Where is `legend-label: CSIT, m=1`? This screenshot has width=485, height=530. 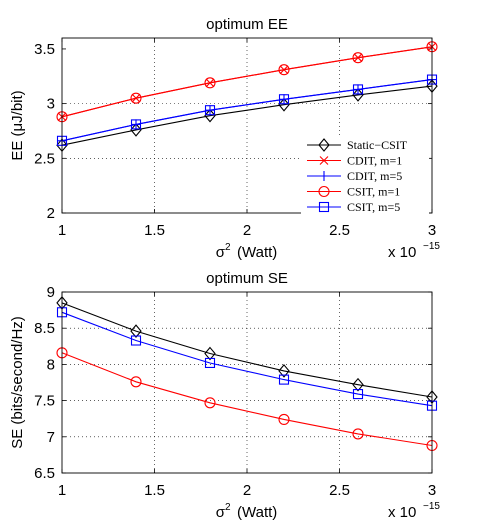 legend-label: CSIT, m=1 is located at coordinates (373, 192).